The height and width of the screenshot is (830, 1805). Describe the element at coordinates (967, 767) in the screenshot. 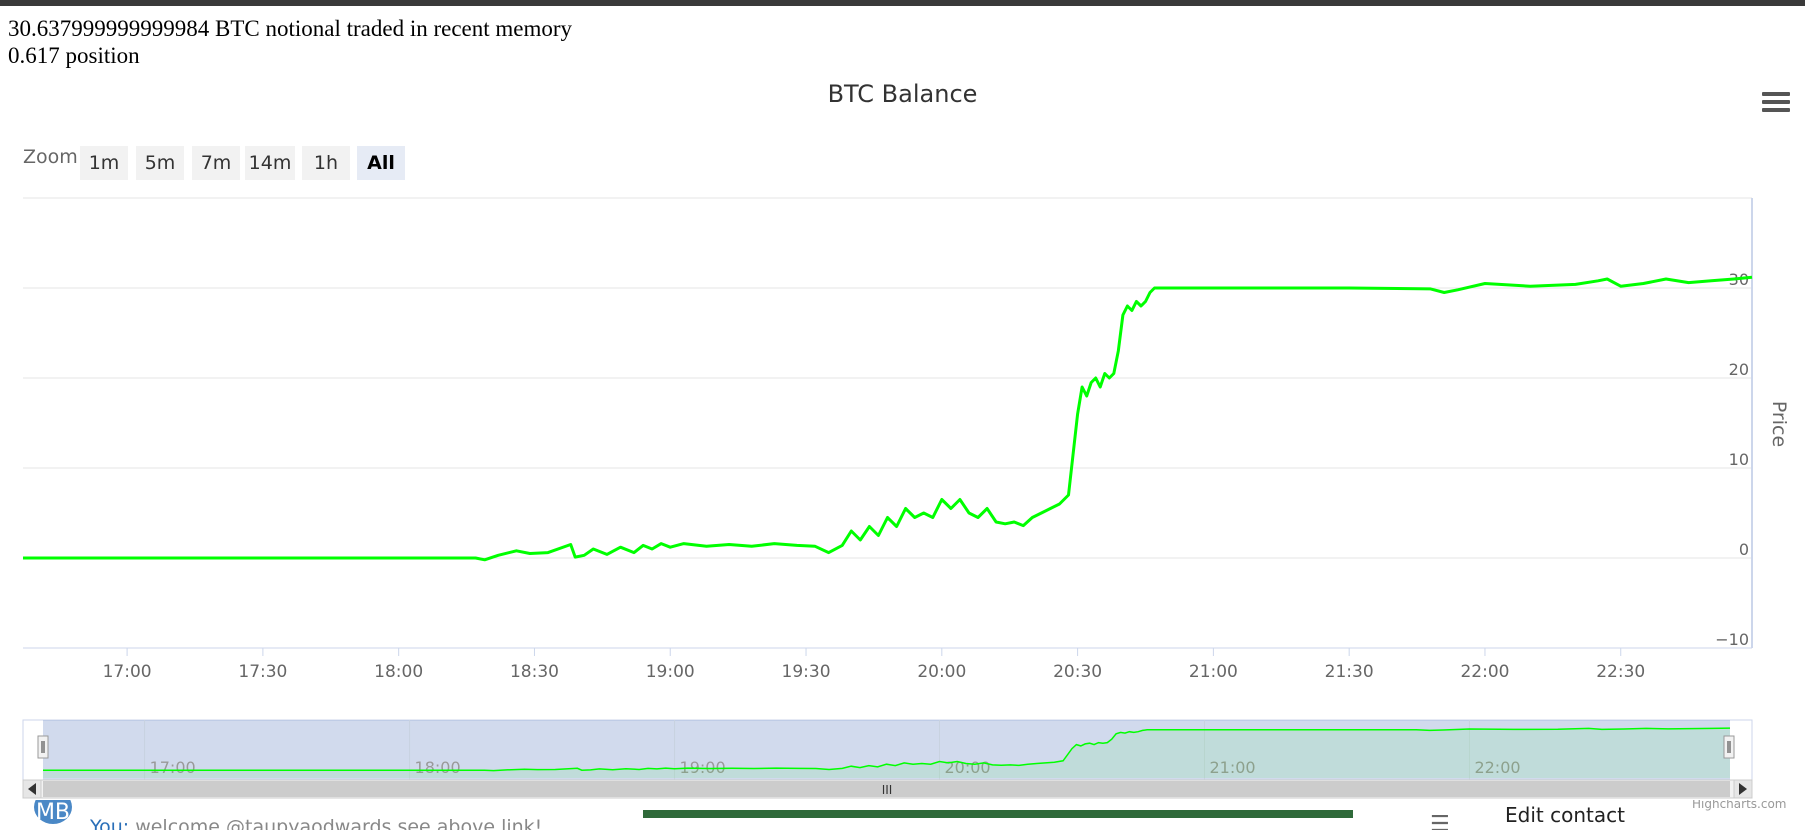

I see `navigator-tick-label: 20:00` at that location.